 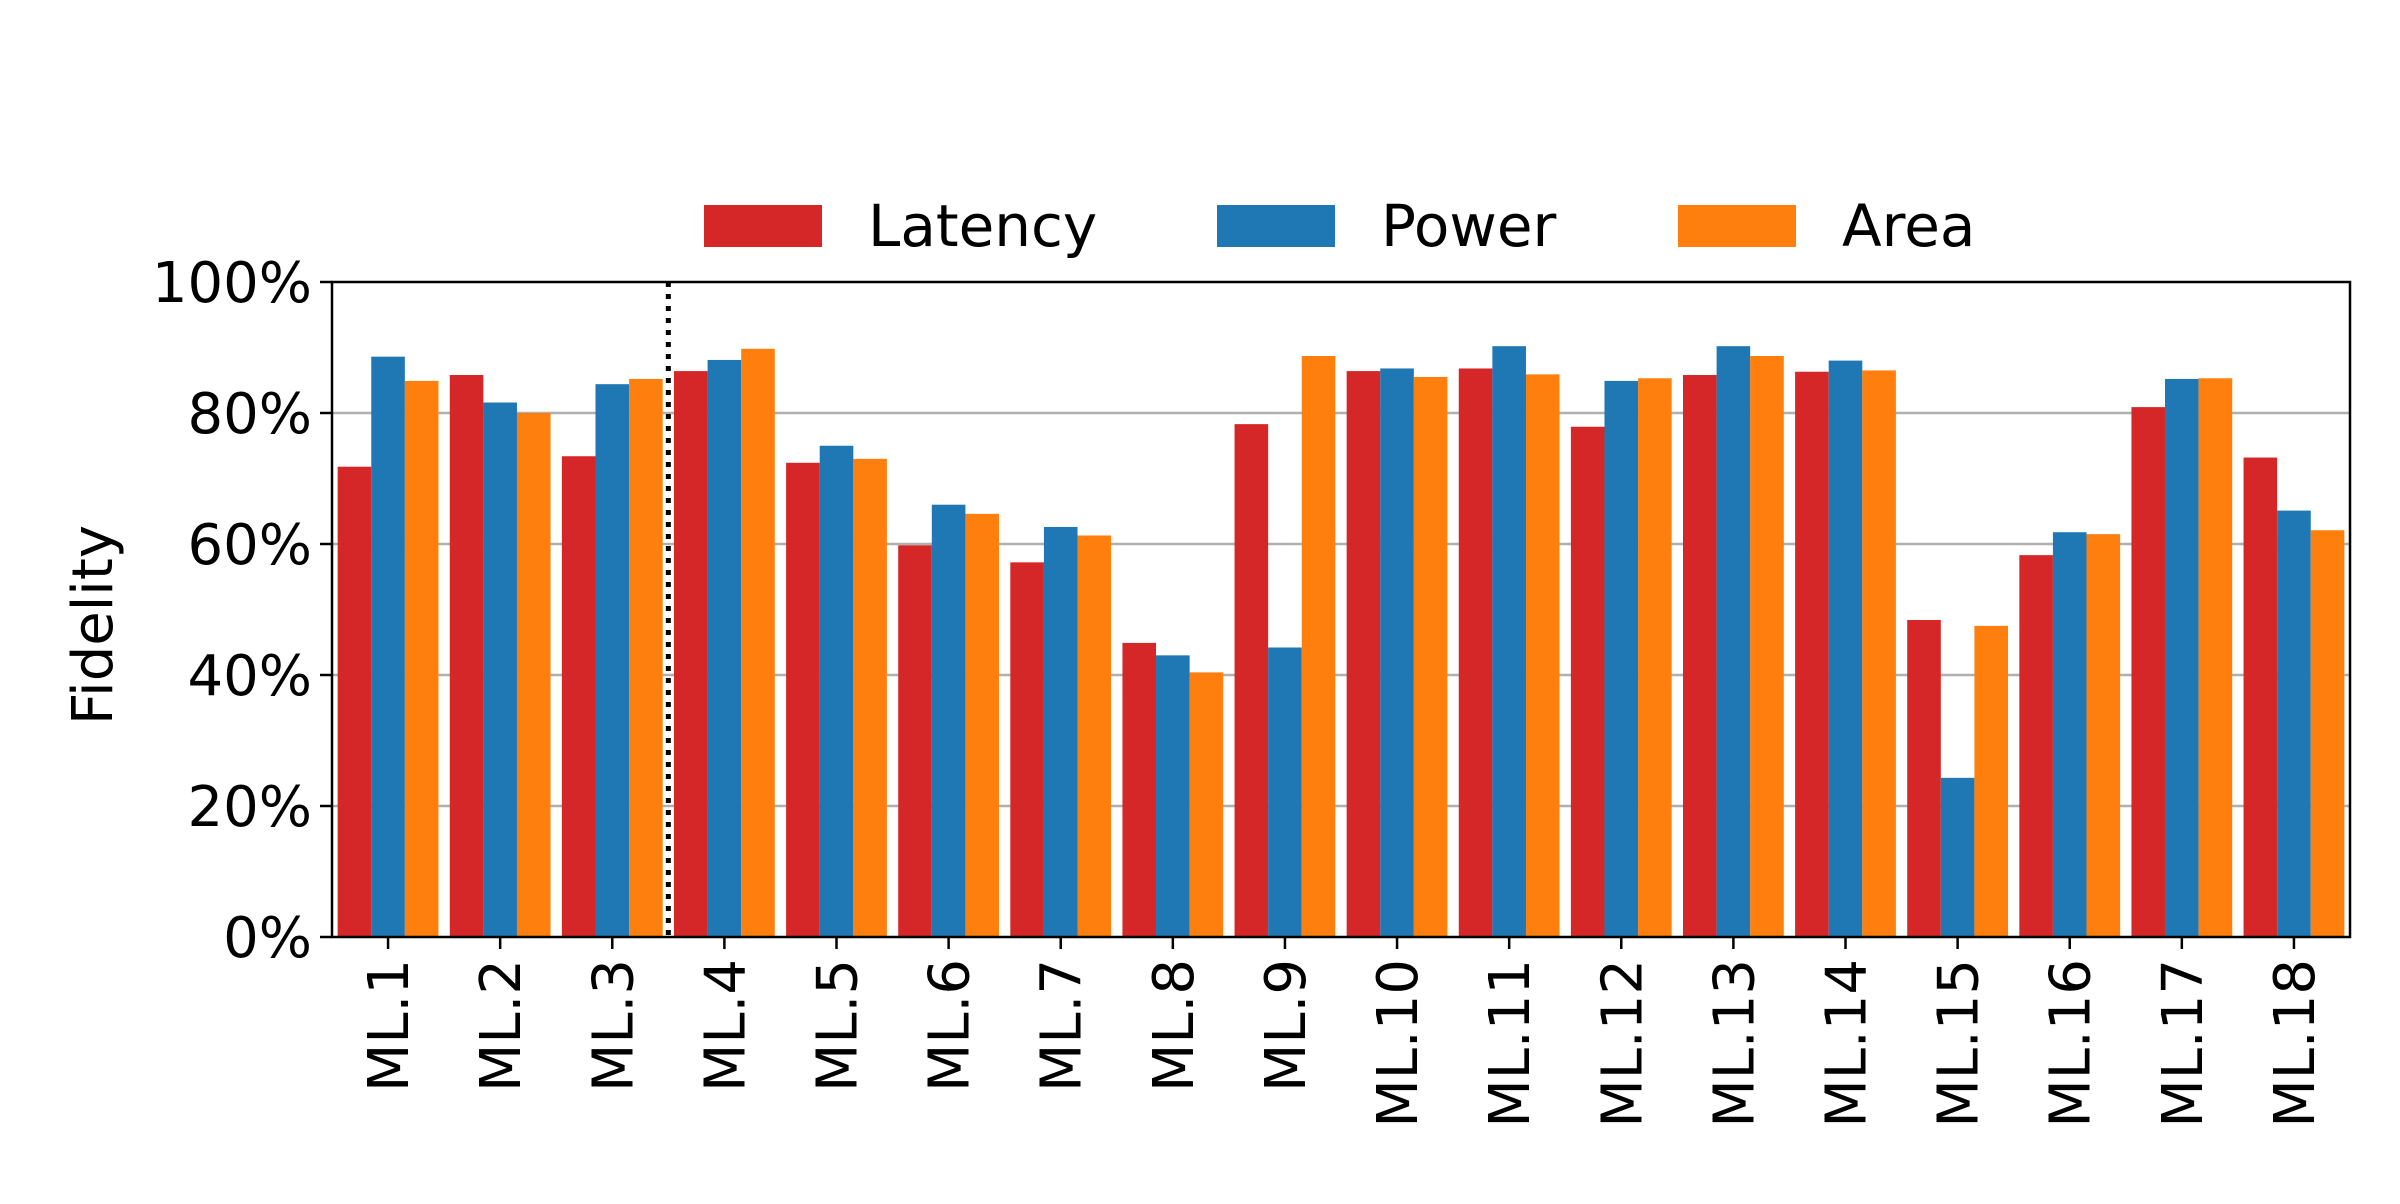 I want to click on x-tick-label: ML.3, so click(x=613, y=1025).